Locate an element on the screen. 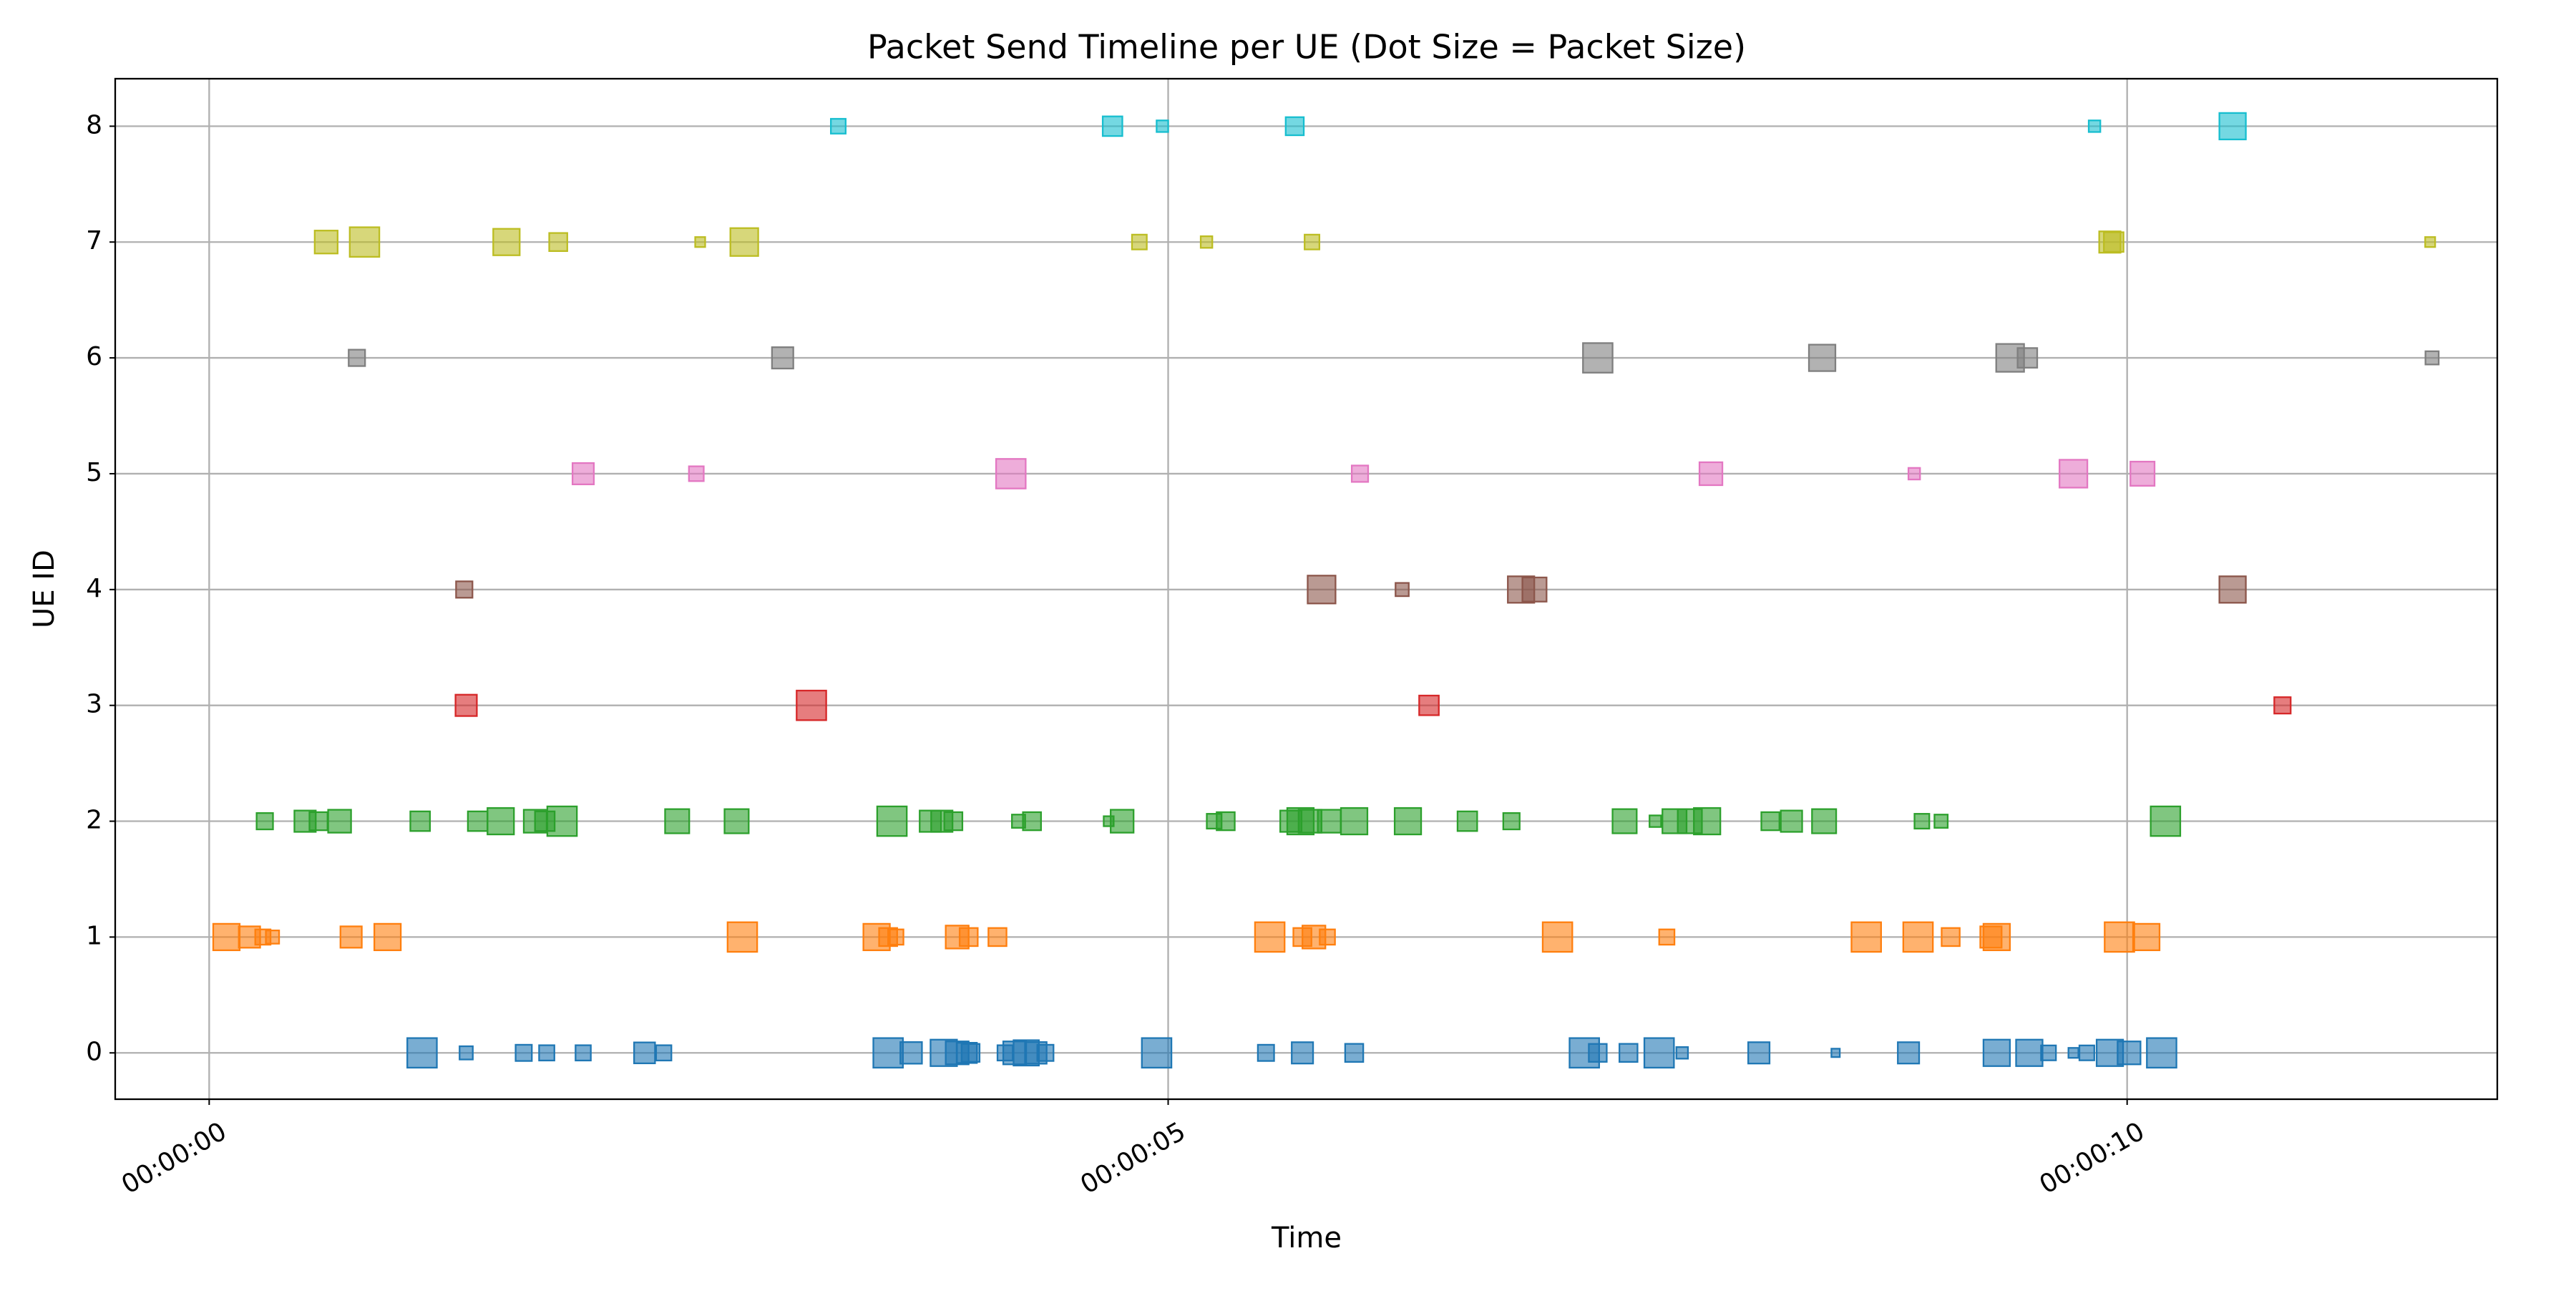  y-axis-label: UE ID is located at coordinates (44, 589).